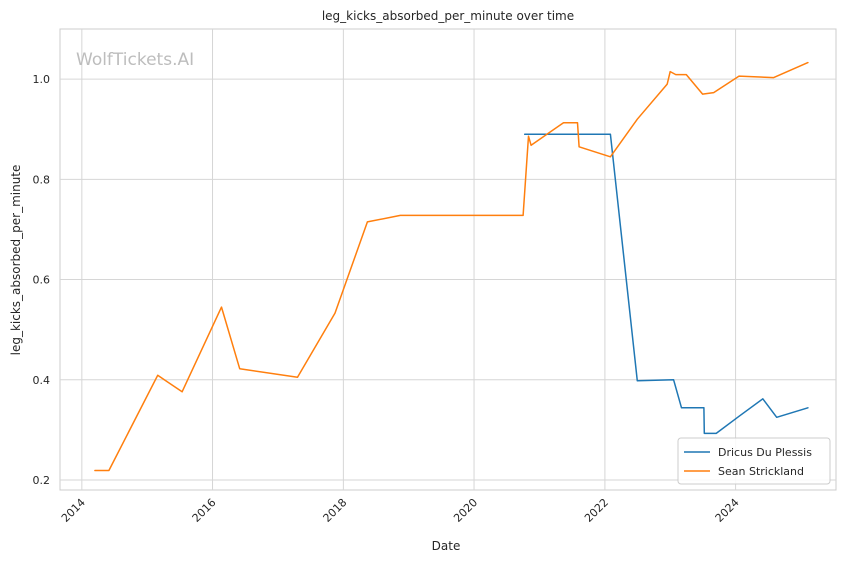 Image resolution: width=844 pixels, height=561 pixels. I want to click on legend: Dricus Du Plessis Sean Strickland, so click(754, 461).